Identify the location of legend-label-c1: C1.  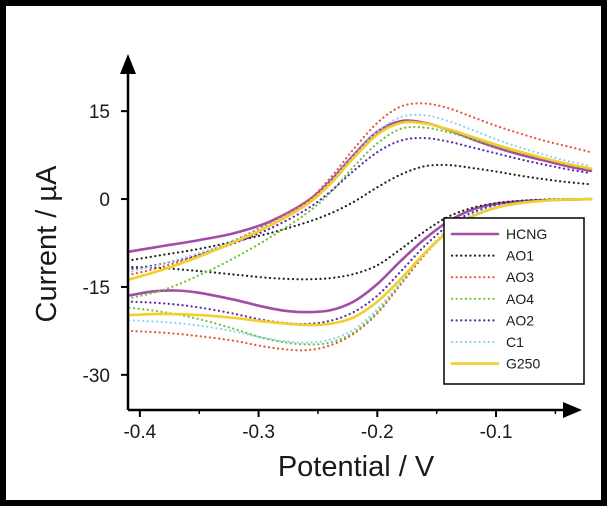
(515, 342).